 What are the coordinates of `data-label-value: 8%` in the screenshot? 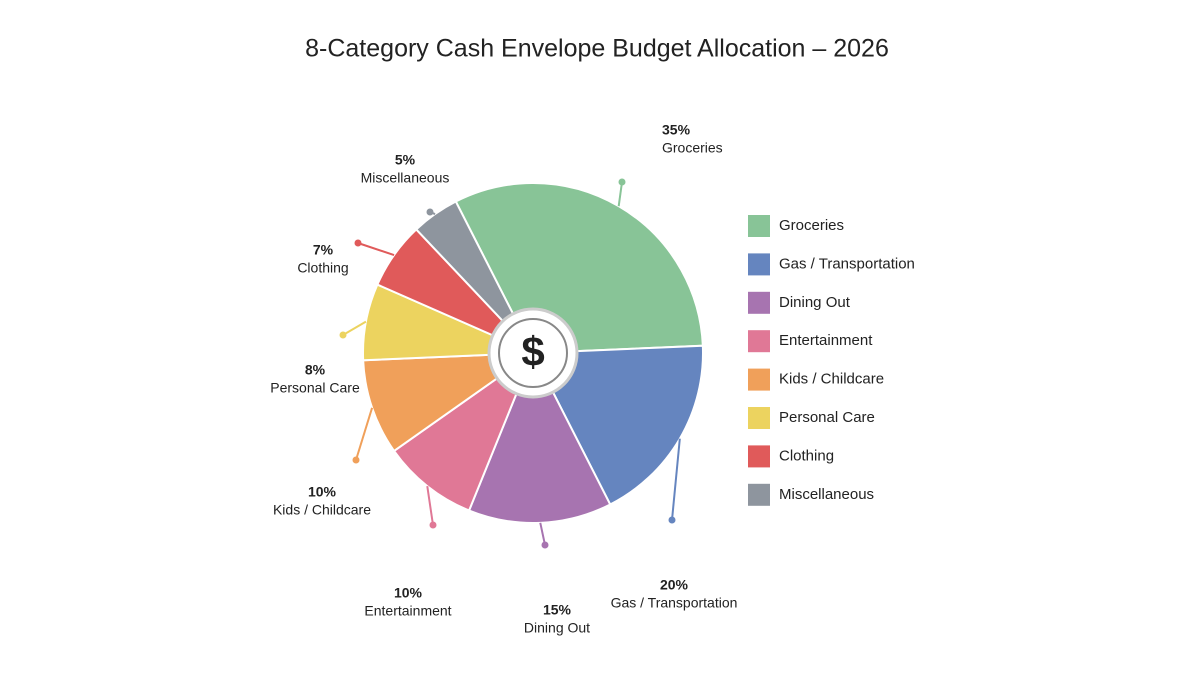 It's located at (315, 370).